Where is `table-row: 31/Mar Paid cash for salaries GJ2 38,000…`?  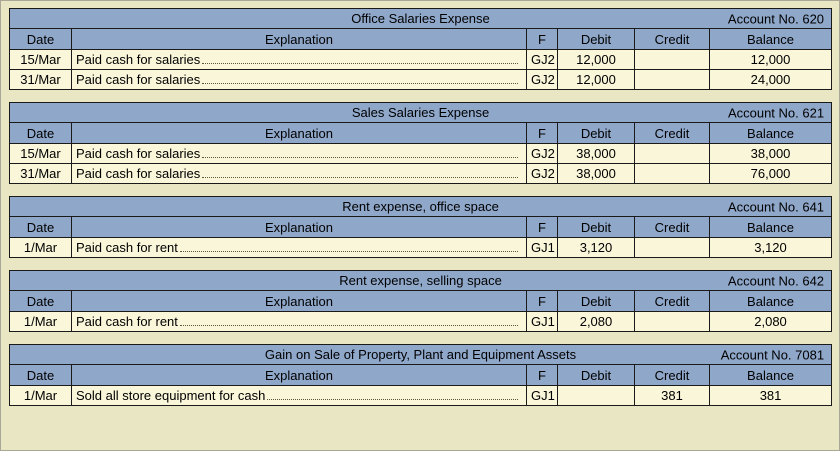 table-row: 31/Mar Paid cash for salaries GJ2 38,000… is located at coordinates (421, 173).